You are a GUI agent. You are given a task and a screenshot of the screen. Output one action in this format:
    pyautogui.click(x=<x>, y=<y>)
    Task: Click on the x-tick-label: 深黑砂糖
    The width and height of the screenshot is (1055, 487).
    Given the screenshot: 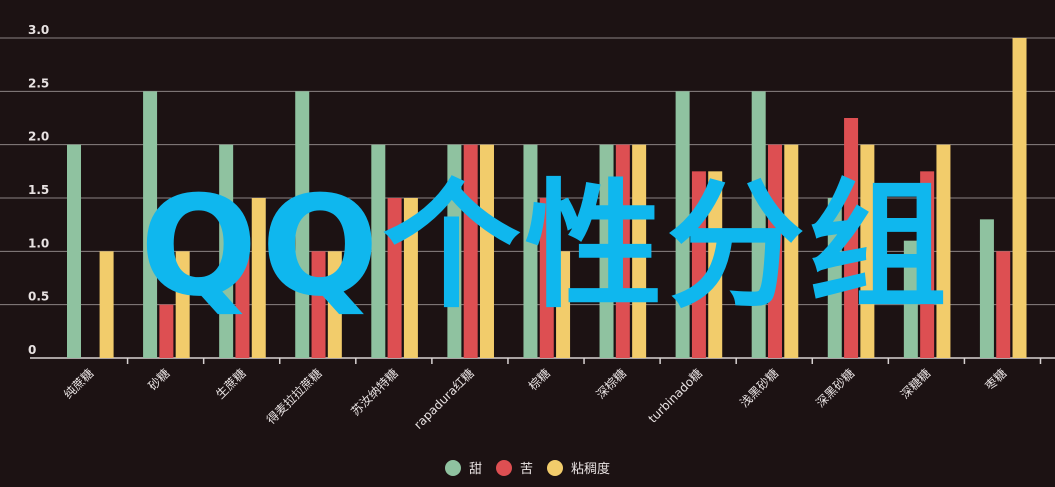 What is the action you would take?
    pyautogui.click(x=835, y=388)
    